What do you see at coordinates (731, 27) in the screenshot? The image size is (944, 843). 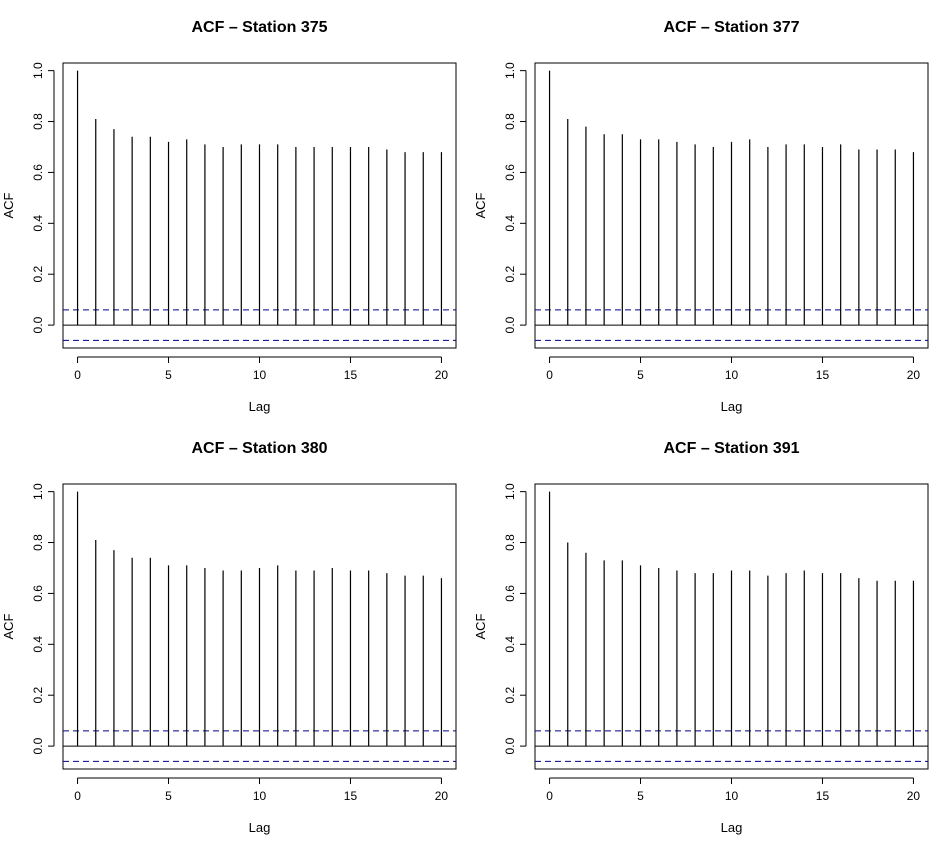 I see `chart-title: ACF – Station 377` at bounding box center [731, 27].